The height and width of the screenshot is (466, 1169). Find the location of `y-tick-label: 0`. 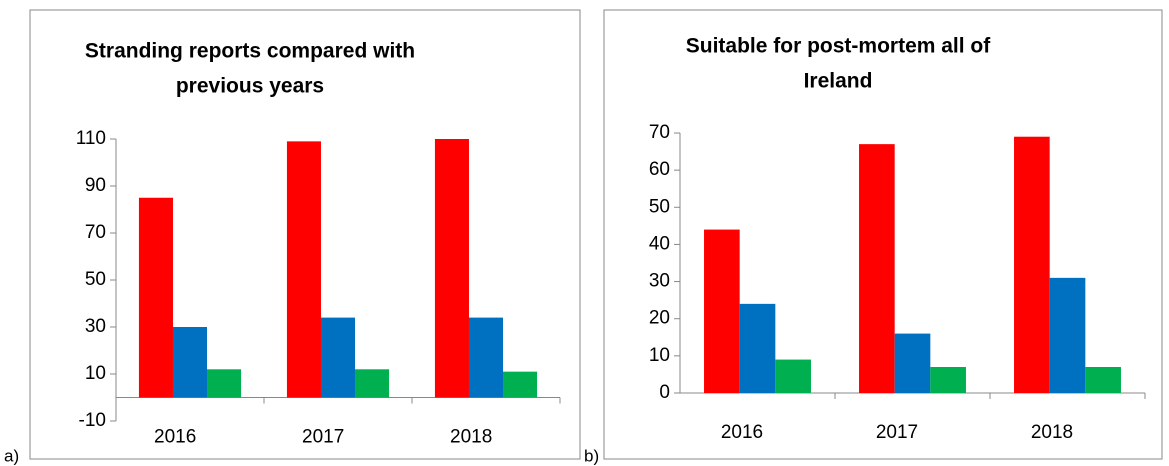

y-tick-label: 0 is located at coordinates (664, 392).